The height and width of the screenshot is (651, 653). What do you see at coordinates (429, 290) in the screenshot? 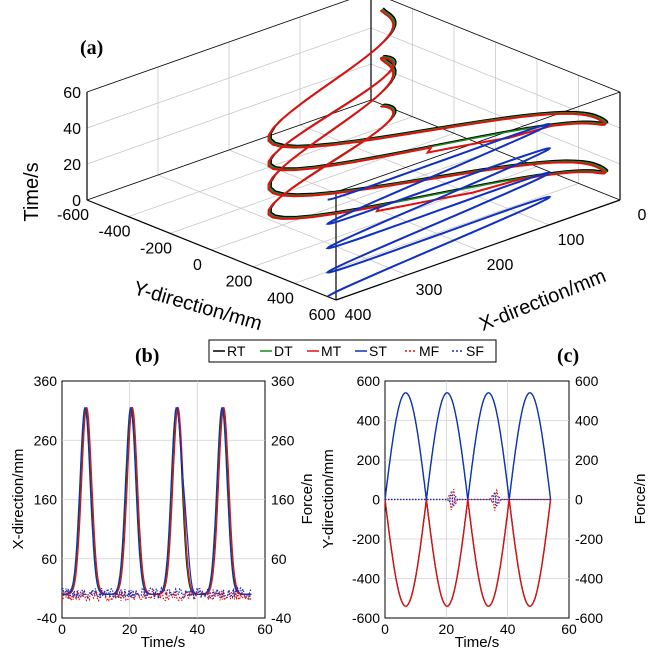
I see `panel-a-xtick: 300` at bounding box center [429, 290].